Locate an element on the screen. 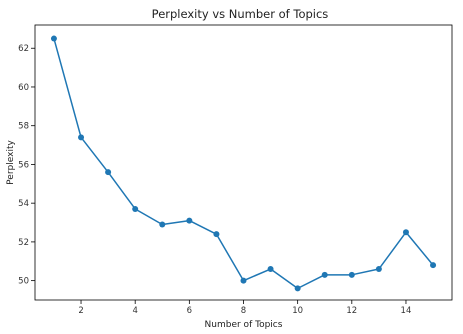 The height and width of the screenshot is (334, 463). x-tick-label: 4 is located at coordinates (134, 311).